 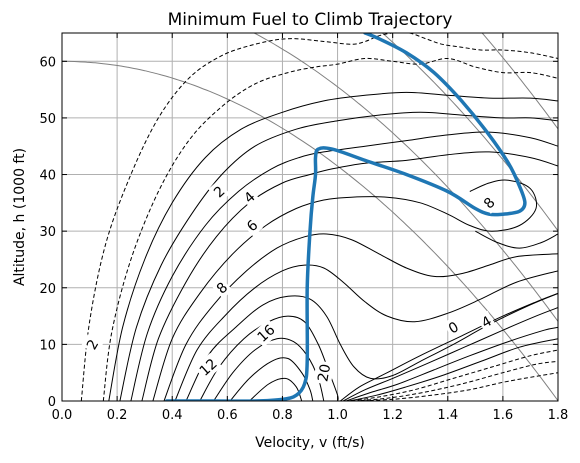 What do you see at coordinates (117, 415) in the screenshot?
I see `x-tick-label: 0.2` at bounding box center [117, 415].